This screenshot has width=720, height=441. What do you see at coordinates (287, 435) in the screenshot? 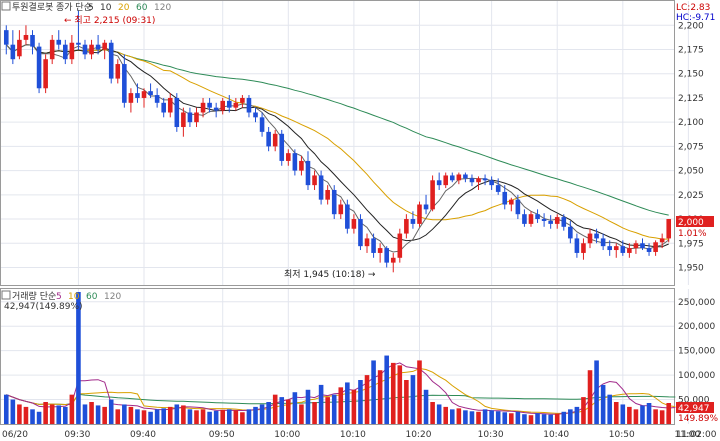
I see `time-tick-label: 10:00` at bounding box center [287, 435].